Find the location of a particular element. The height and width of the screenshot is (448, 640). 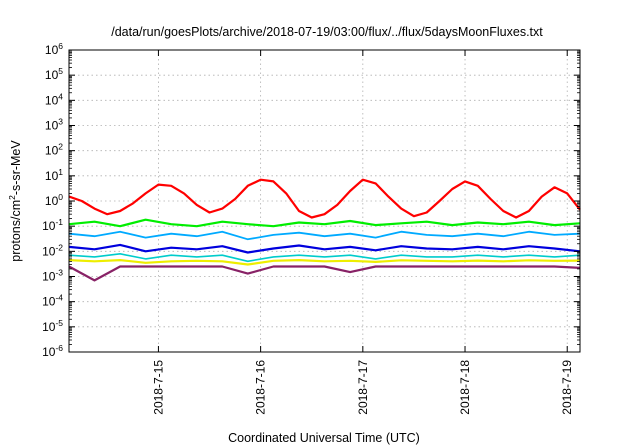

y-tick-label: 10⁻⁴ is located at coordinates (52, 301).